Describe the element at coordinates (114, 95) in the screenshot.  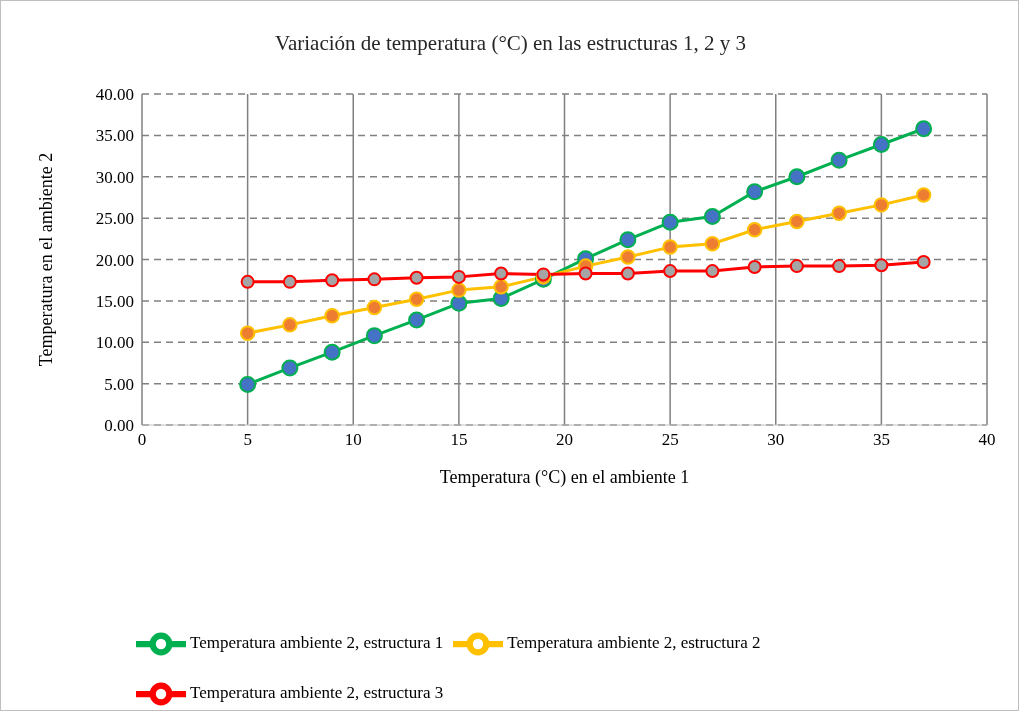
I see `y-tick-label: 40.00` at that location.